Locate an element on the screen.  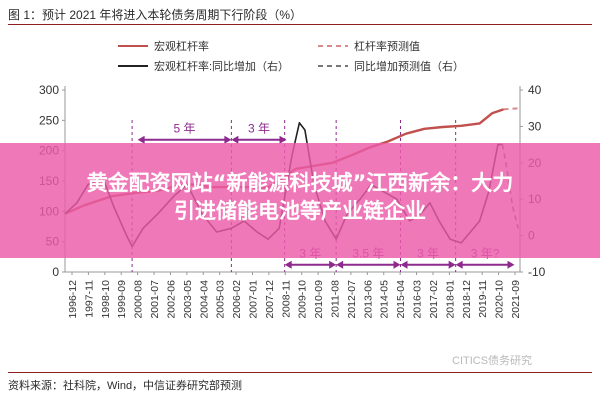
figure-title: 图 1：预计 2021 年将进入本轮债务周期下行阶段（%） is located at coordinates (155, 15).